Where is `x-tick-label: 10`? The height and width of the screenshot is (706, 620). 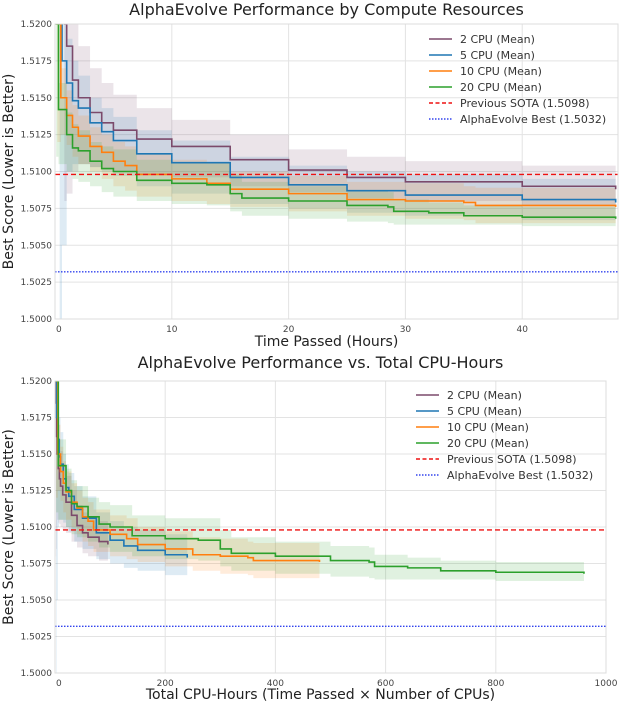 x-tick-label: 10 is located at coordinates (172, 330).